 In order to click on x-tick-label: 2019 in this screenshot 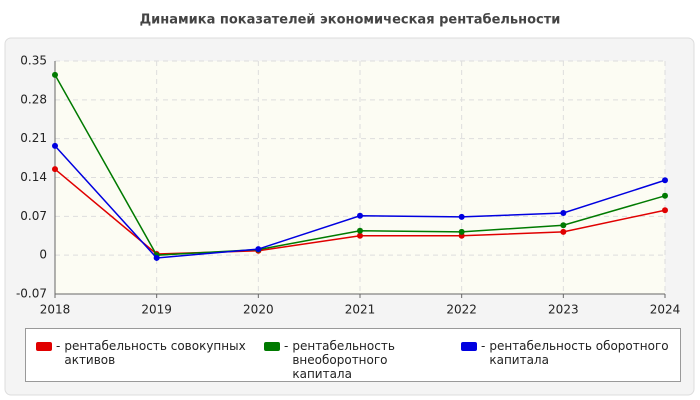, I will do `click(156, 310)`.